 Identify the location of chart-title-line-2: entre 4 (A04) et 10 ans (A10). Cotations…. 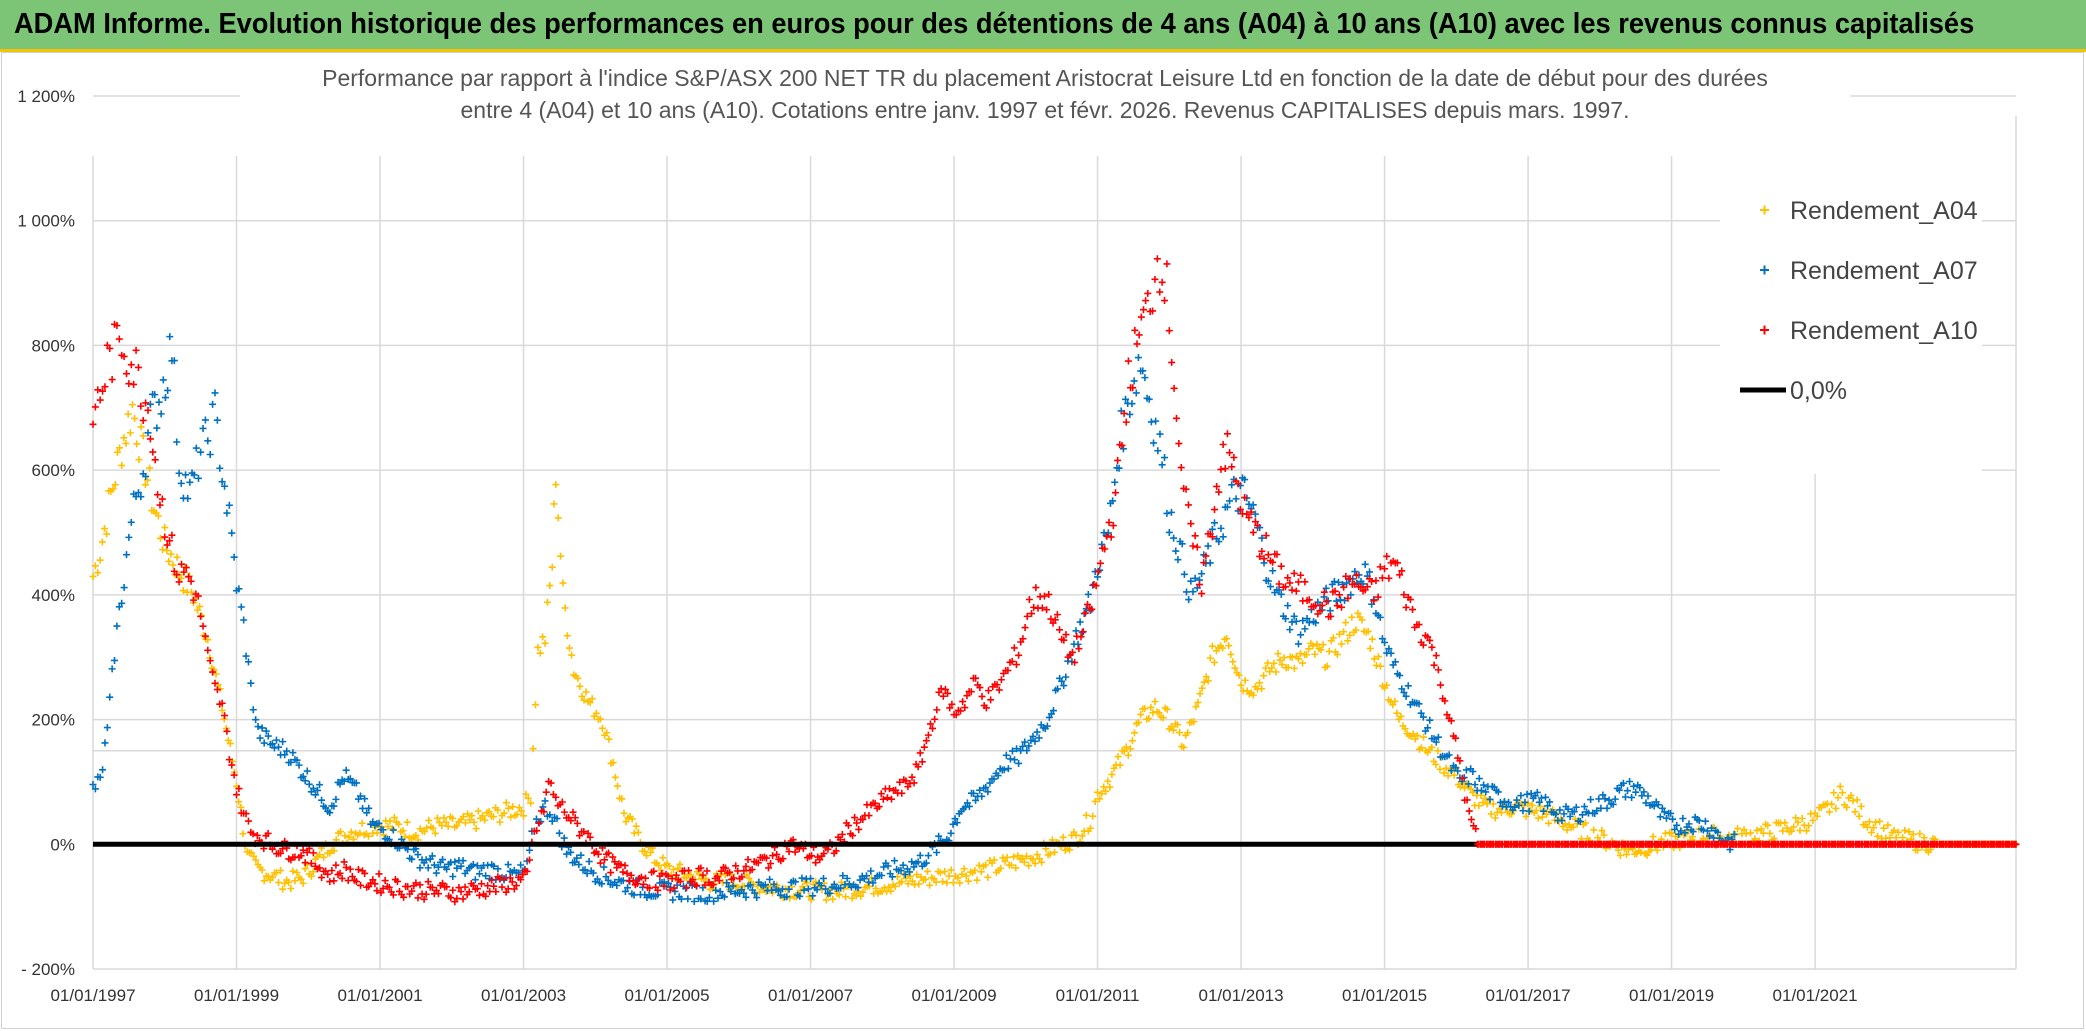
(1045, 110).